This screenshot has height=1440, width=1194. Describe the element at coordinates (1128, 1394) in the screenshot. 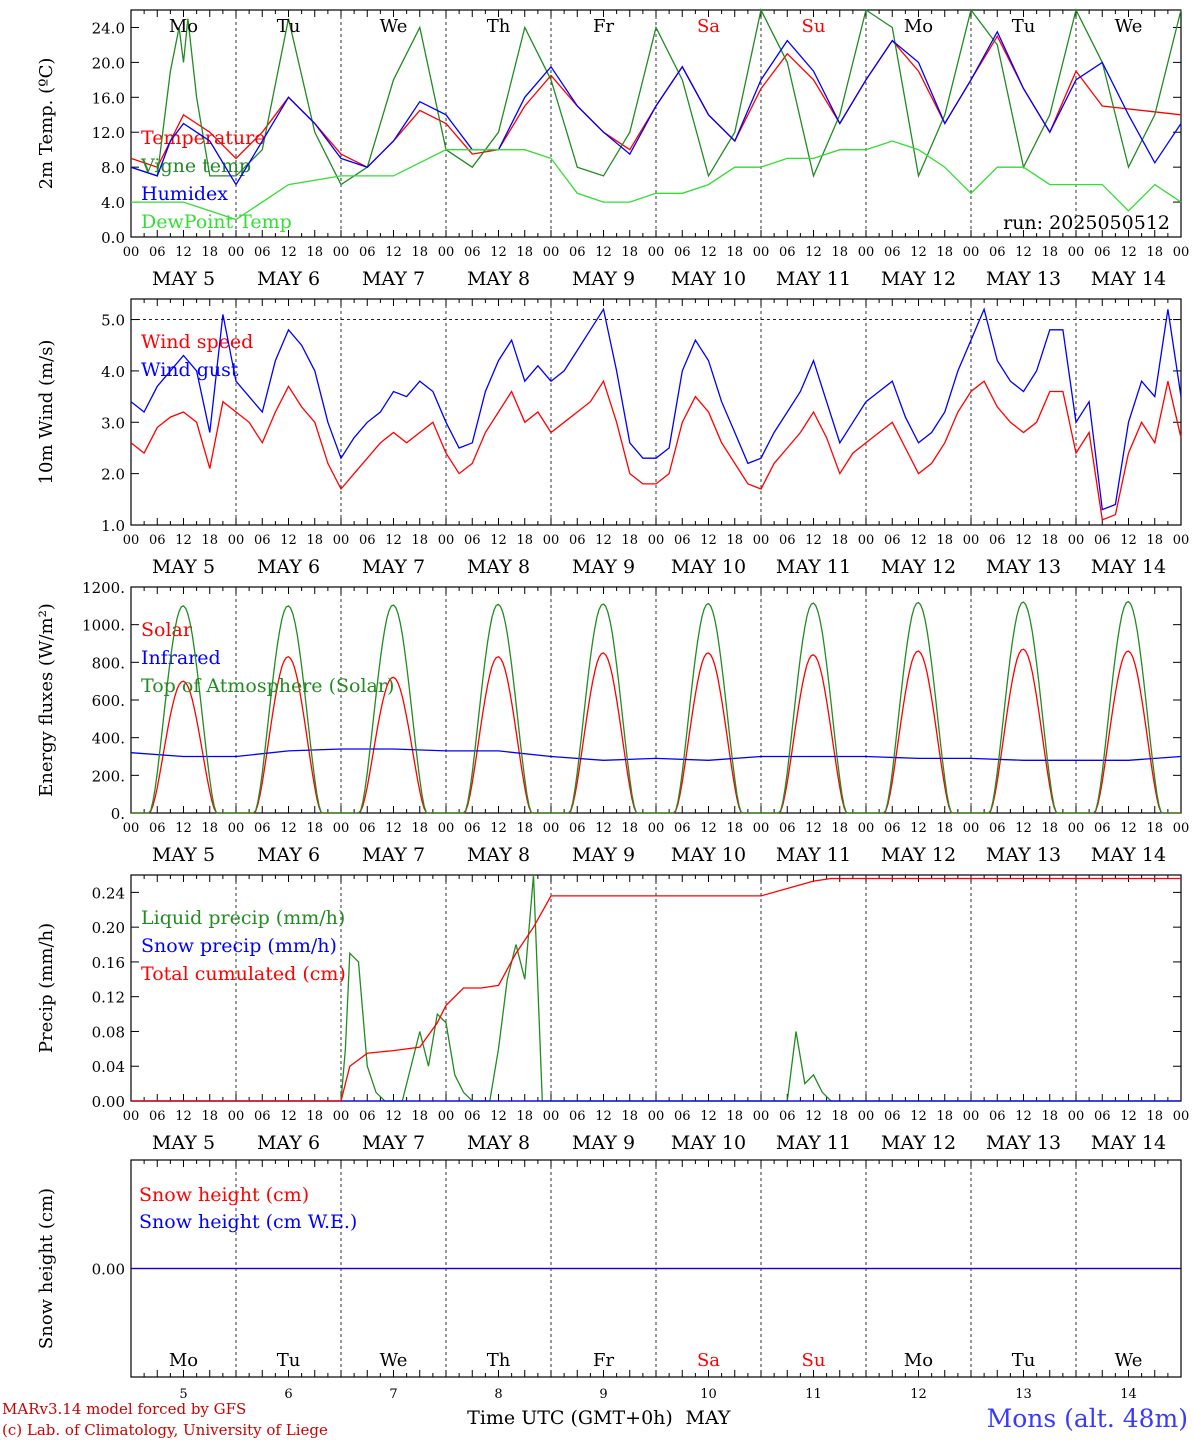

I see `day-number-label: 14` at that location.